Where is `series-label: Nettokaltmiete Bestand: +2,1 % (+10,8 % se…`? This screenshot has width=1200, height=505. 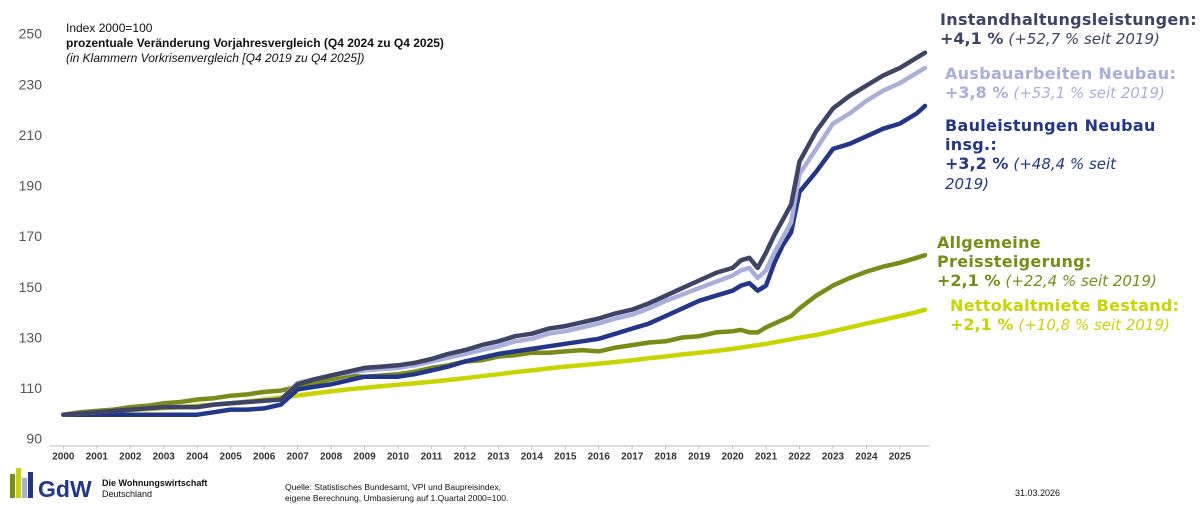
series-label: Nettokaltmiete Bestand: +2,1 % (+10,8 % se… is located at coordinates (1075, 315).